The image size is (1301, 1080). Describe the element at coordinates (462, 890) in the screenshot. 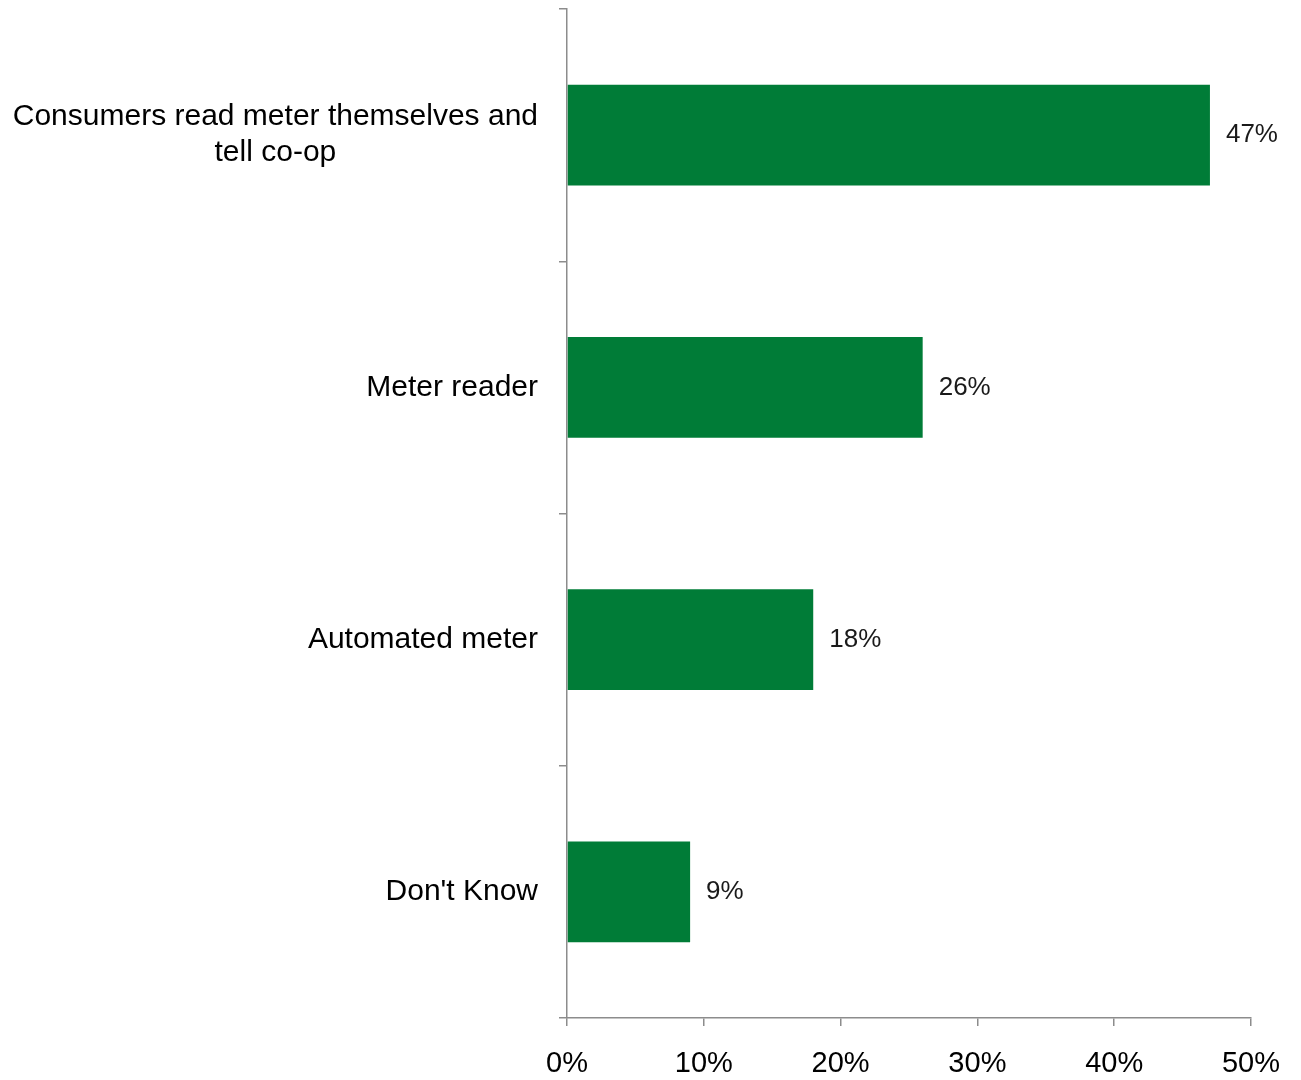

I see `y-tick-label: Don't Know` at that location.